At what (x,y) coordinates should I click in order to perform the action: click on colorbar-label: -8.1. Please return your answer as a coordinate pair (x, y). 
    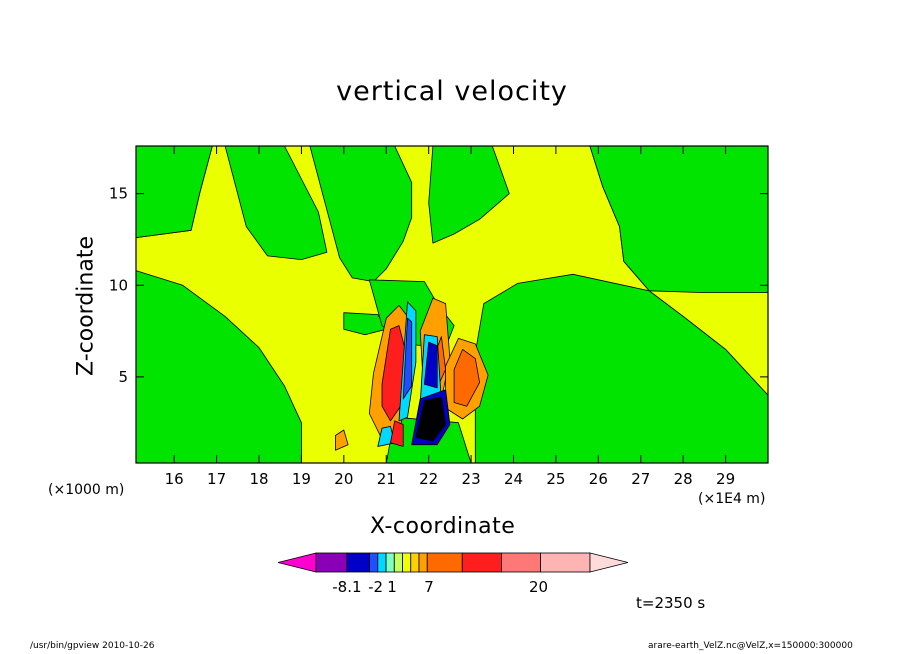
    Looking at the image, I should click on (346, 587).